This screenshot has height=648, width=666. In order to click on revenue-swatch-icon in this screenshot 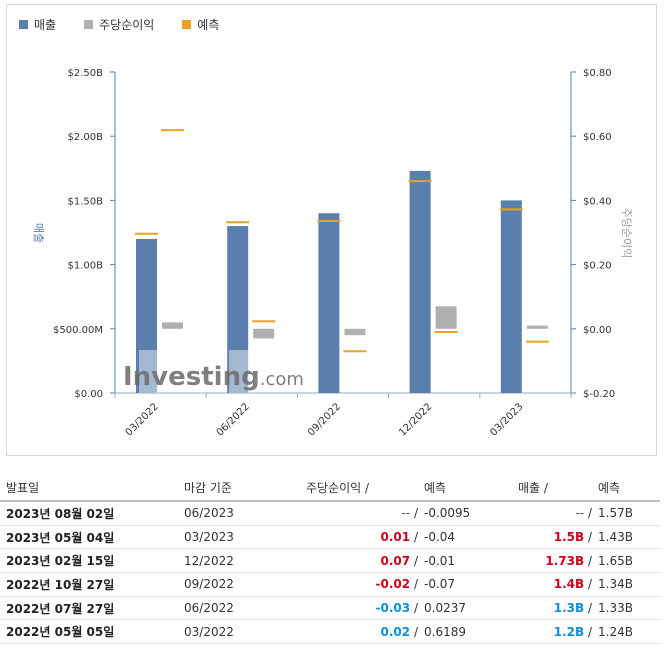, I will do `click(23, 24)`.